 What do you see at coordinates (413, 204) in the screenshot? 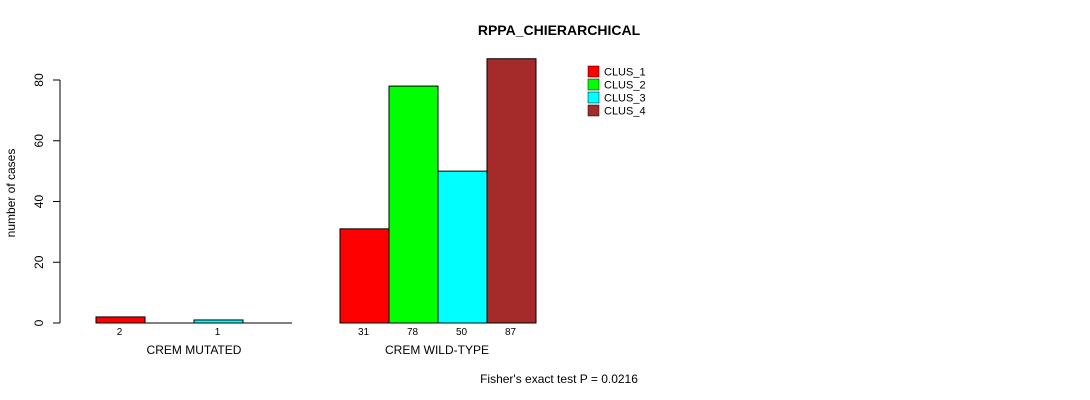
I see `bar-clus-2-wild-type` at bounding box center [413, 204].